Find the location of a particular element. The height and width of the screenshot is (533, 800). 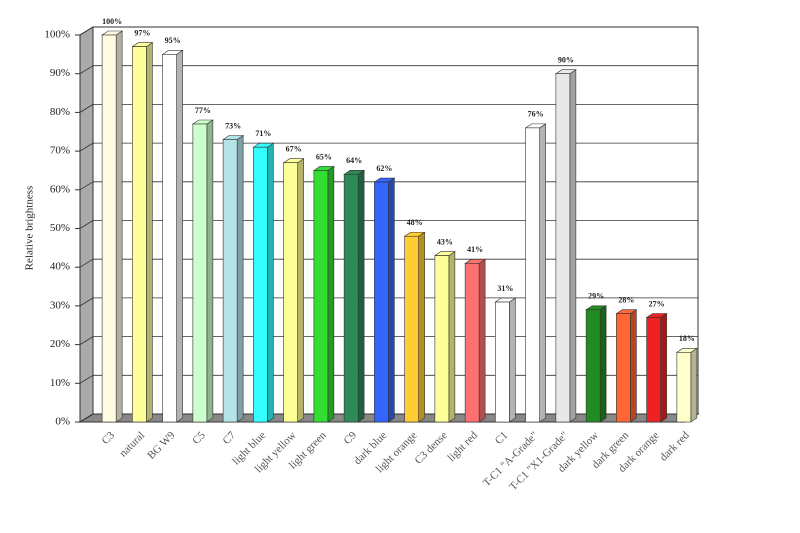

value-label: 29% is located at coordinates (596, 296).